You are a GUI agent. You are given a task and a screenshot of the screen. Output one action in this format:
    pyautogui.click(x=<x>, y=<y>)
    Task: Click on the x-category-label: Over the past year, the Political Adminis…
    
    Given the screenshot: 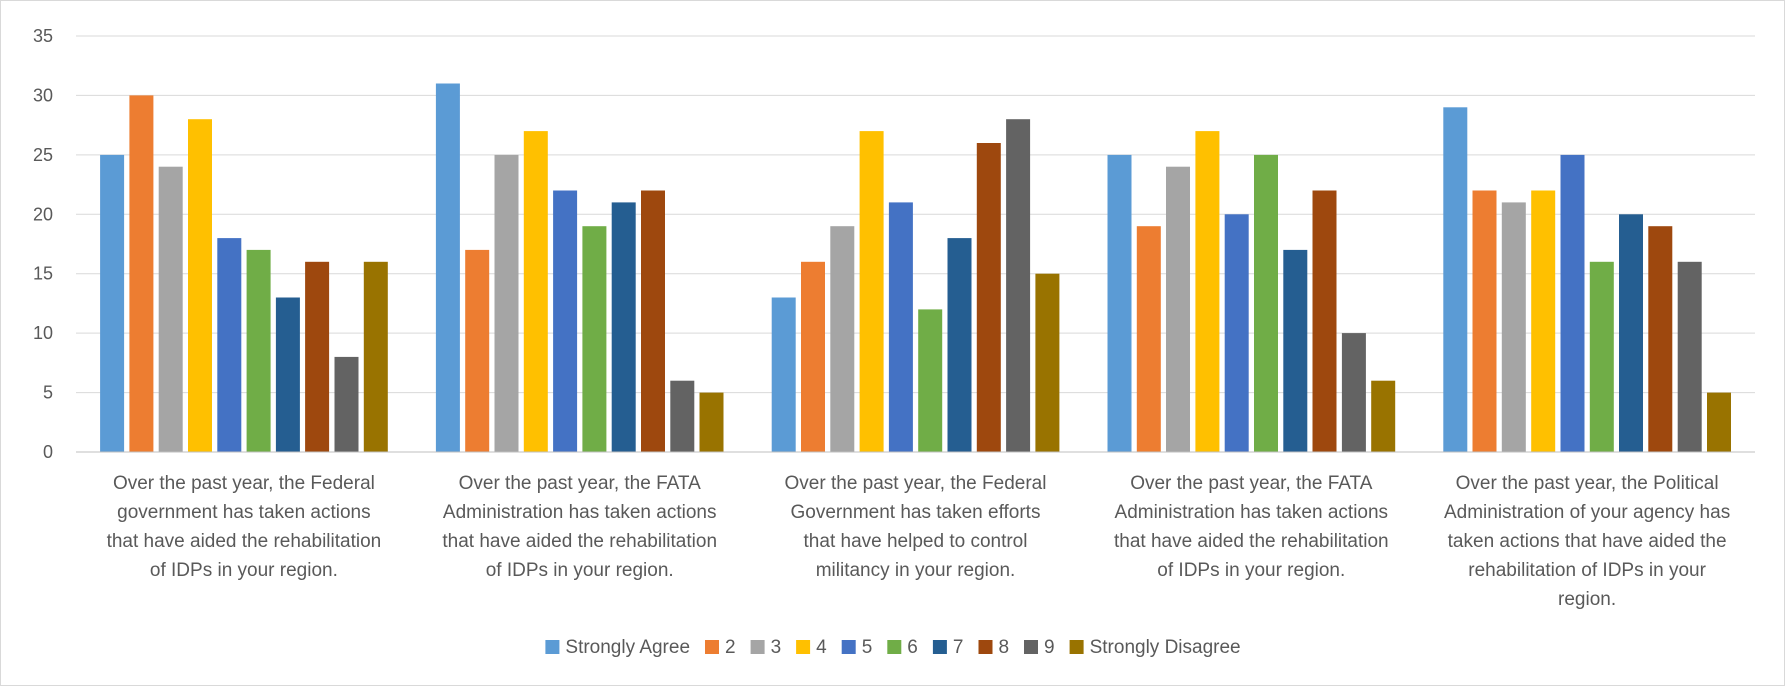 What is the action you would take?
    pyautogui.click(x=1587, y=541)
    